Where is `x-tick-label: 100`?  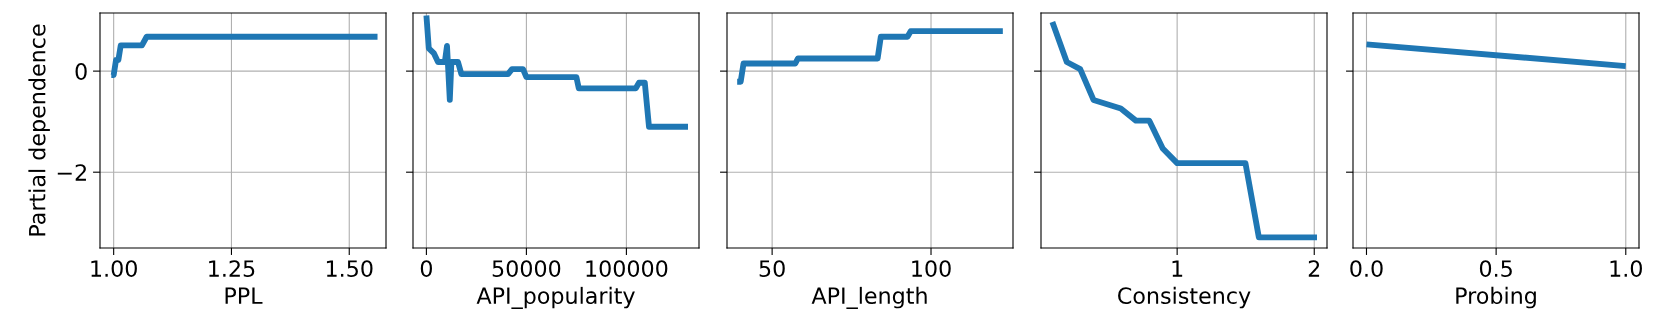 x-tick-label: 100 is located at coordinates (931, 269).